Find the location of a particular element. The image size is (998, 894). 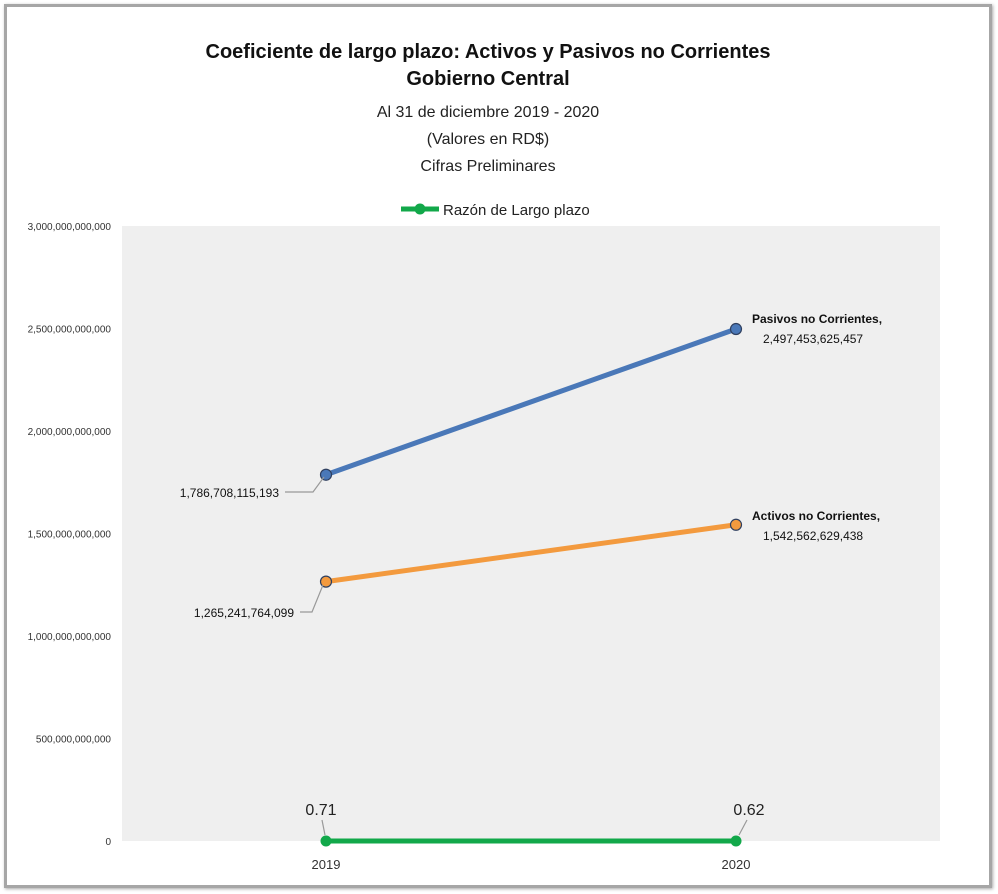

data-point-pasivos-no-corrientes is located at coordinates (736, 329).